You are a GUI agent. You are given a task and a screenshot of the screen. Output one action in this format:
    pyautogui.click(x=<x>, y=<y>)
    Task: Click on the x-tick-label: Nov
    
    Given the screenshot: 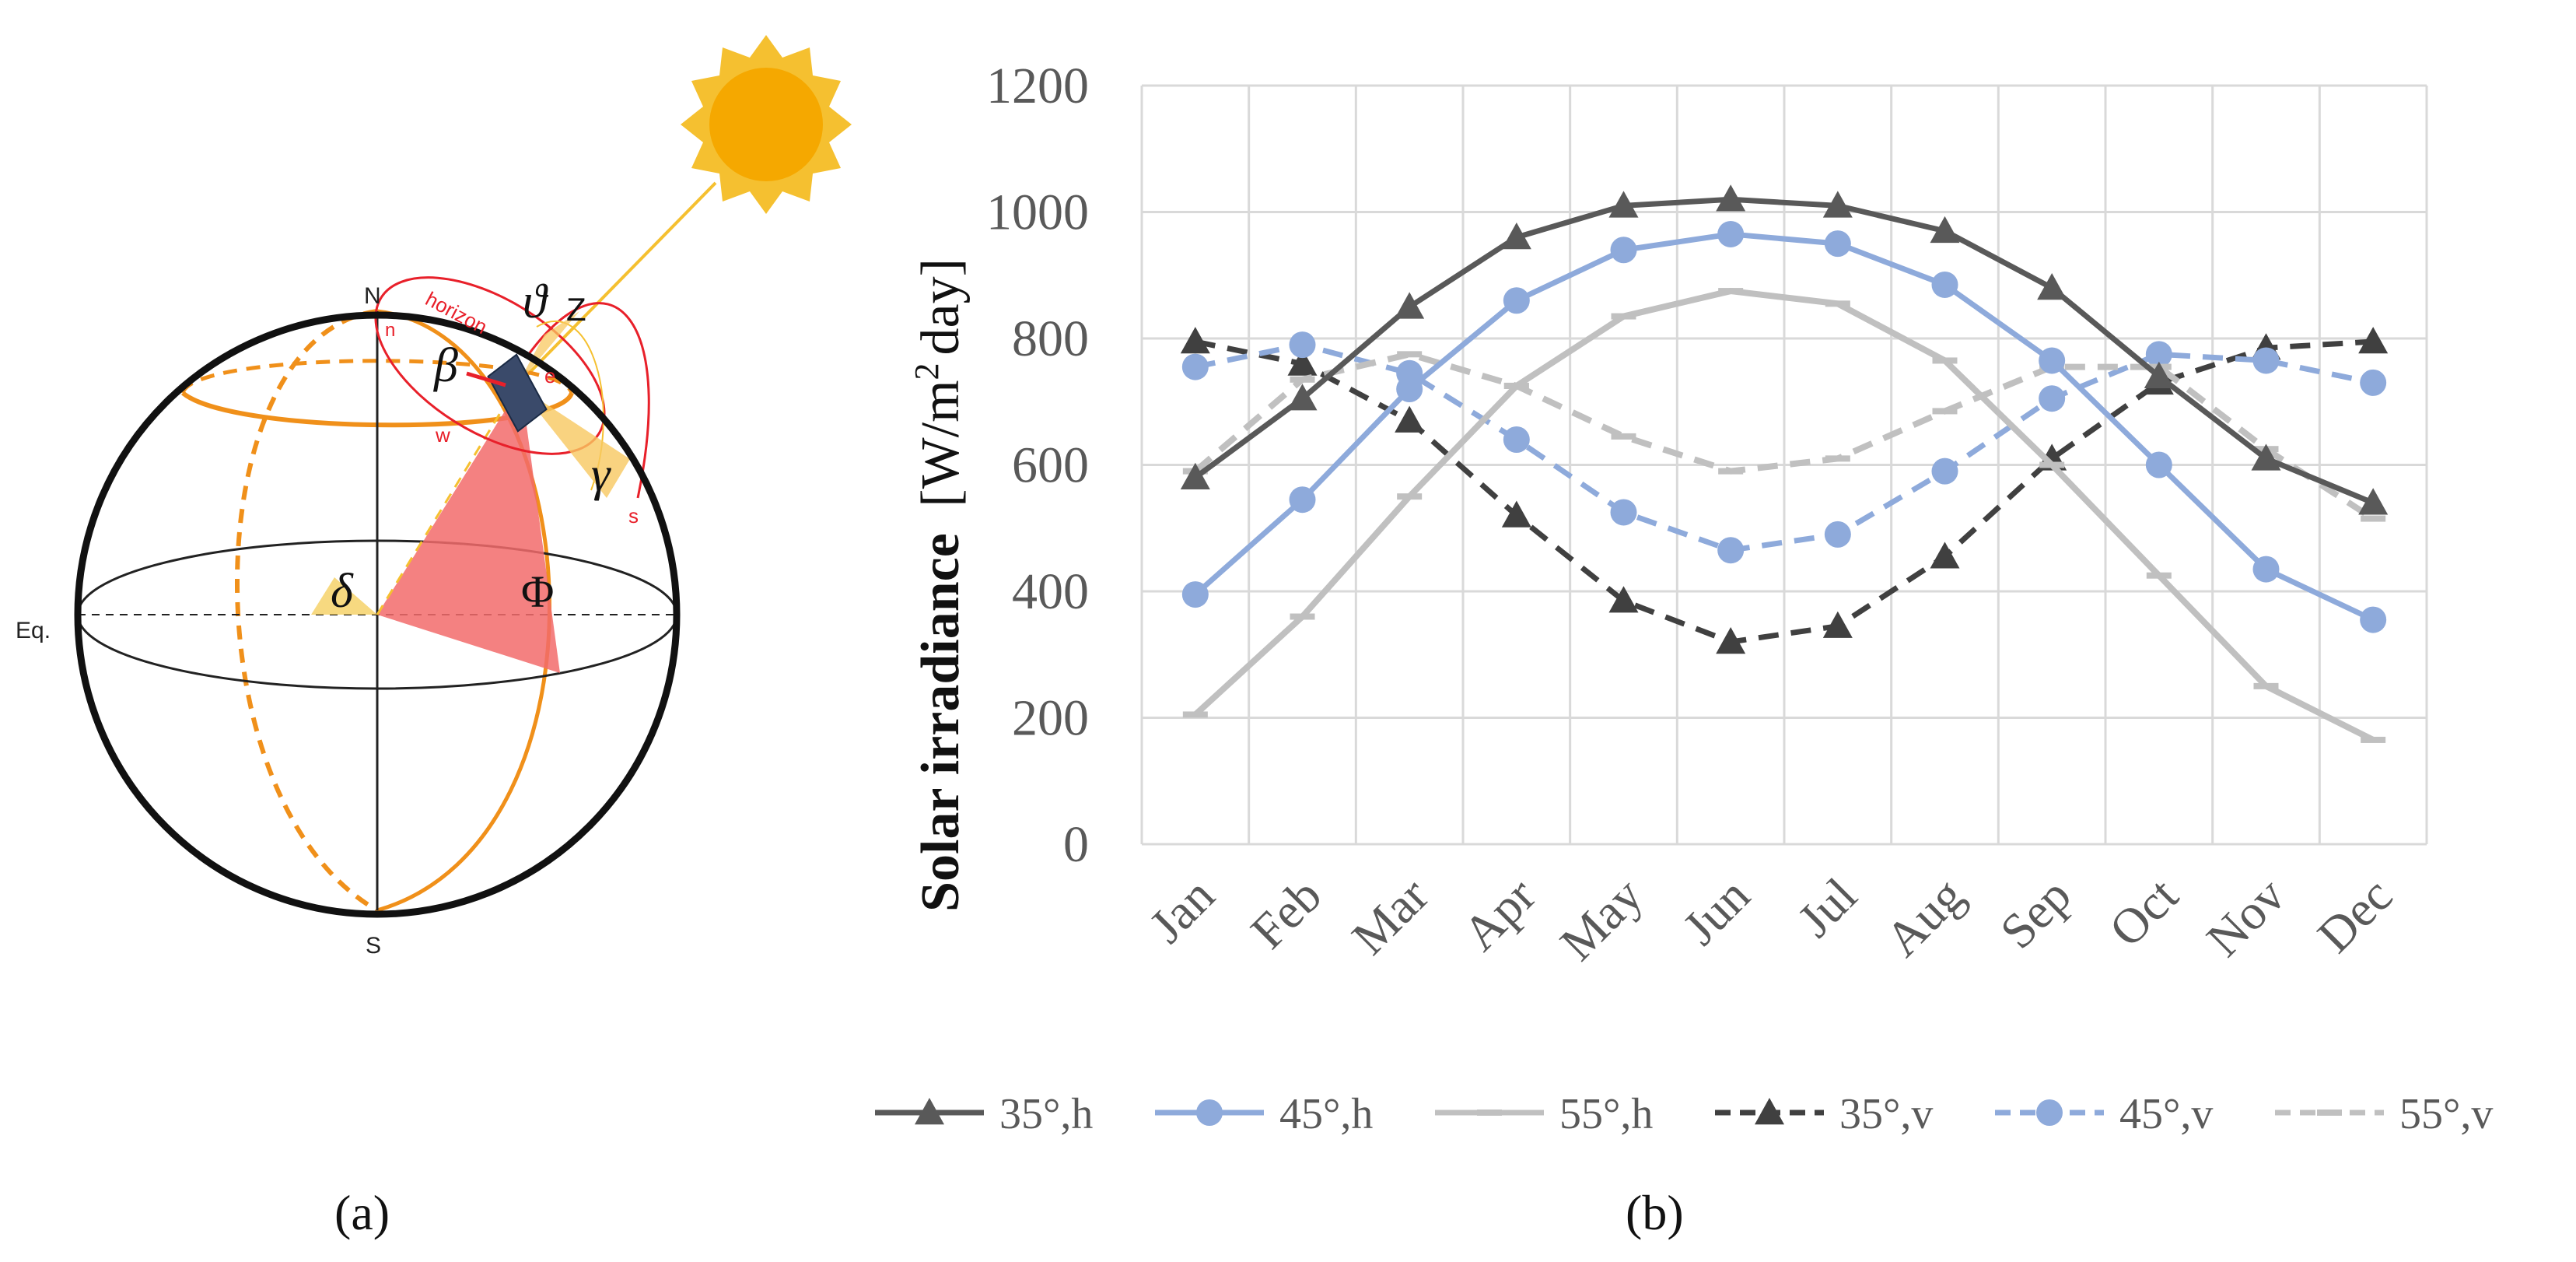 What is the action you would take?
    pyautogui.click(x=2246, y=918)
    